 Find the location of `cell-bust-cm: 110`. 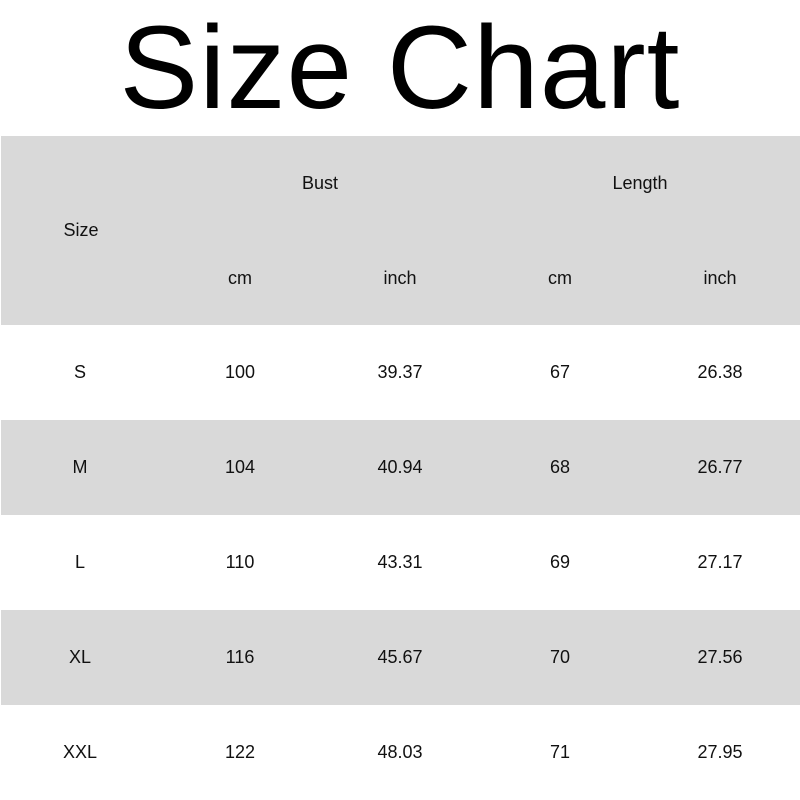

cell-bust-cm: 110 is located at coordinates (240, 562).